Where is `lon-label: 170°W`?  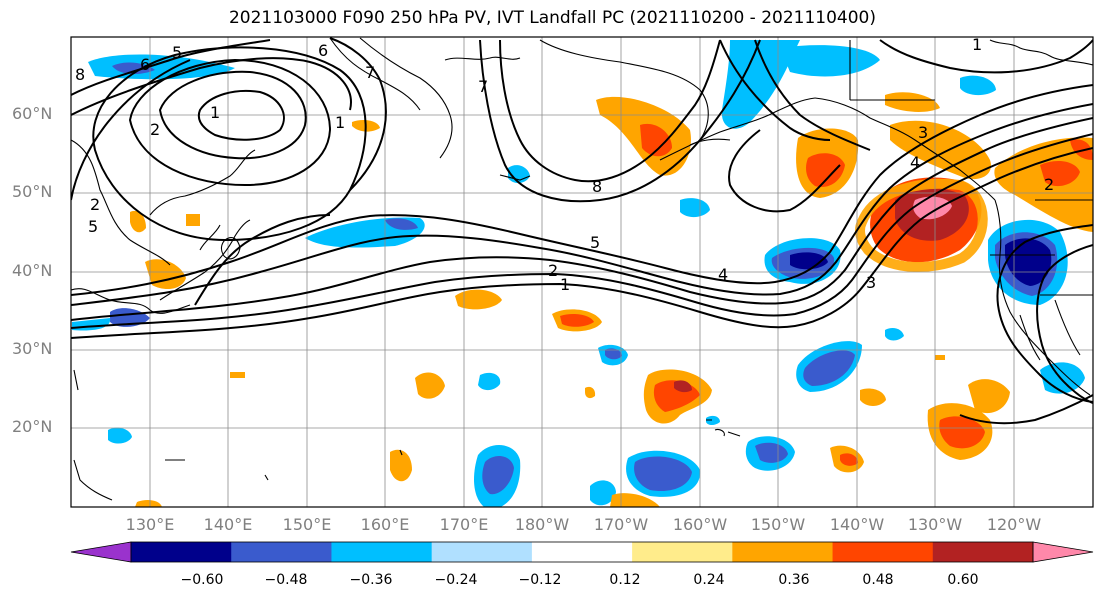
lon-label: 170°W is located at coordinates (621, 524).